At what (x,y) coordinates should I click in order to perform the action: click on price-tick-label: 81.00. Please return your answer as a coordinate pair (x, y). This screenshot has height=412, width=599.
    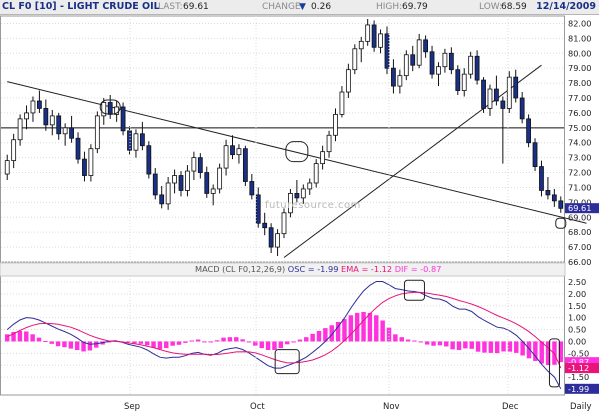
    Looking at the image, I should click on (579, 38).